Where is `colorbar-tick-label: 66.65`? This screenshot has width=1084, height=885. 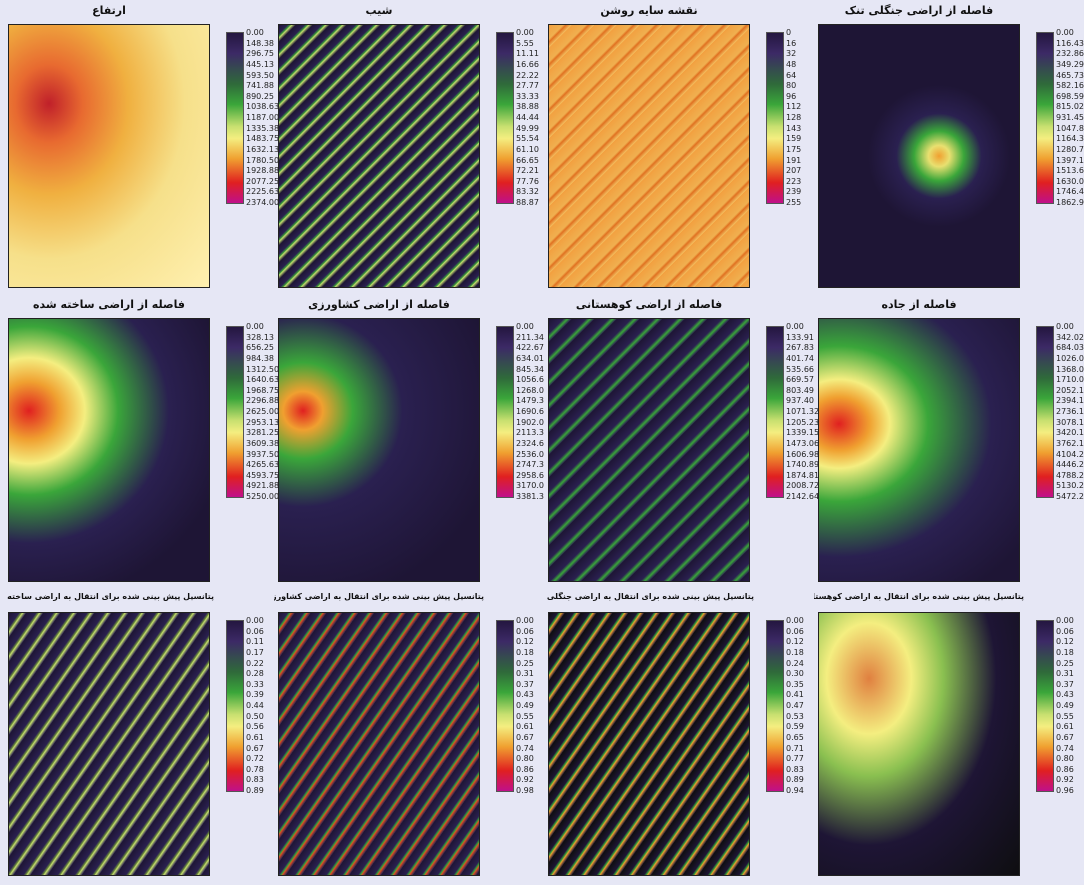 colorbar-tick-label: 66.65 is located at coordinates (527, 160).